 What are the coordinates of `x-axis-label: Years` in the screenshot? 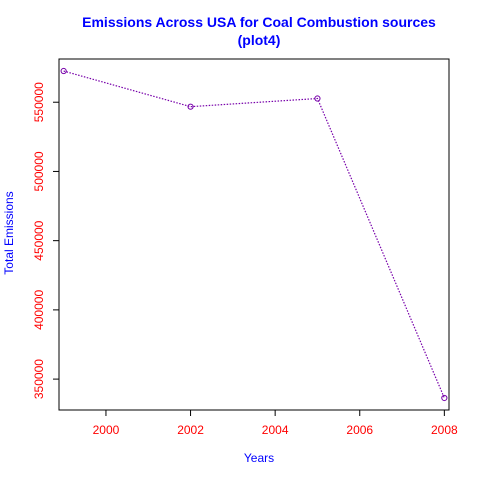 It's located at (259, 458).